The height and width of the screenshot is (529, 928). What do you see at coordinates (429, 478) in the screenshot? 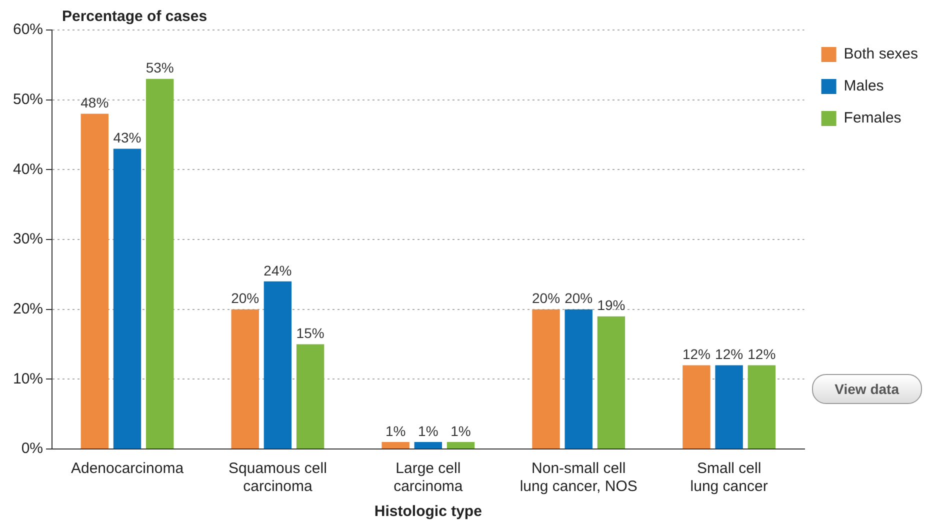
I see `x-tick-label: Large cell carcinoma` at bounding box center [429, 478].